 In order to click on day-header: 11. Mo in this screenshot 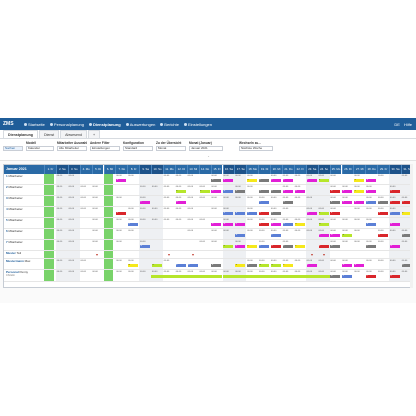, I will do `click(169, 169)`.